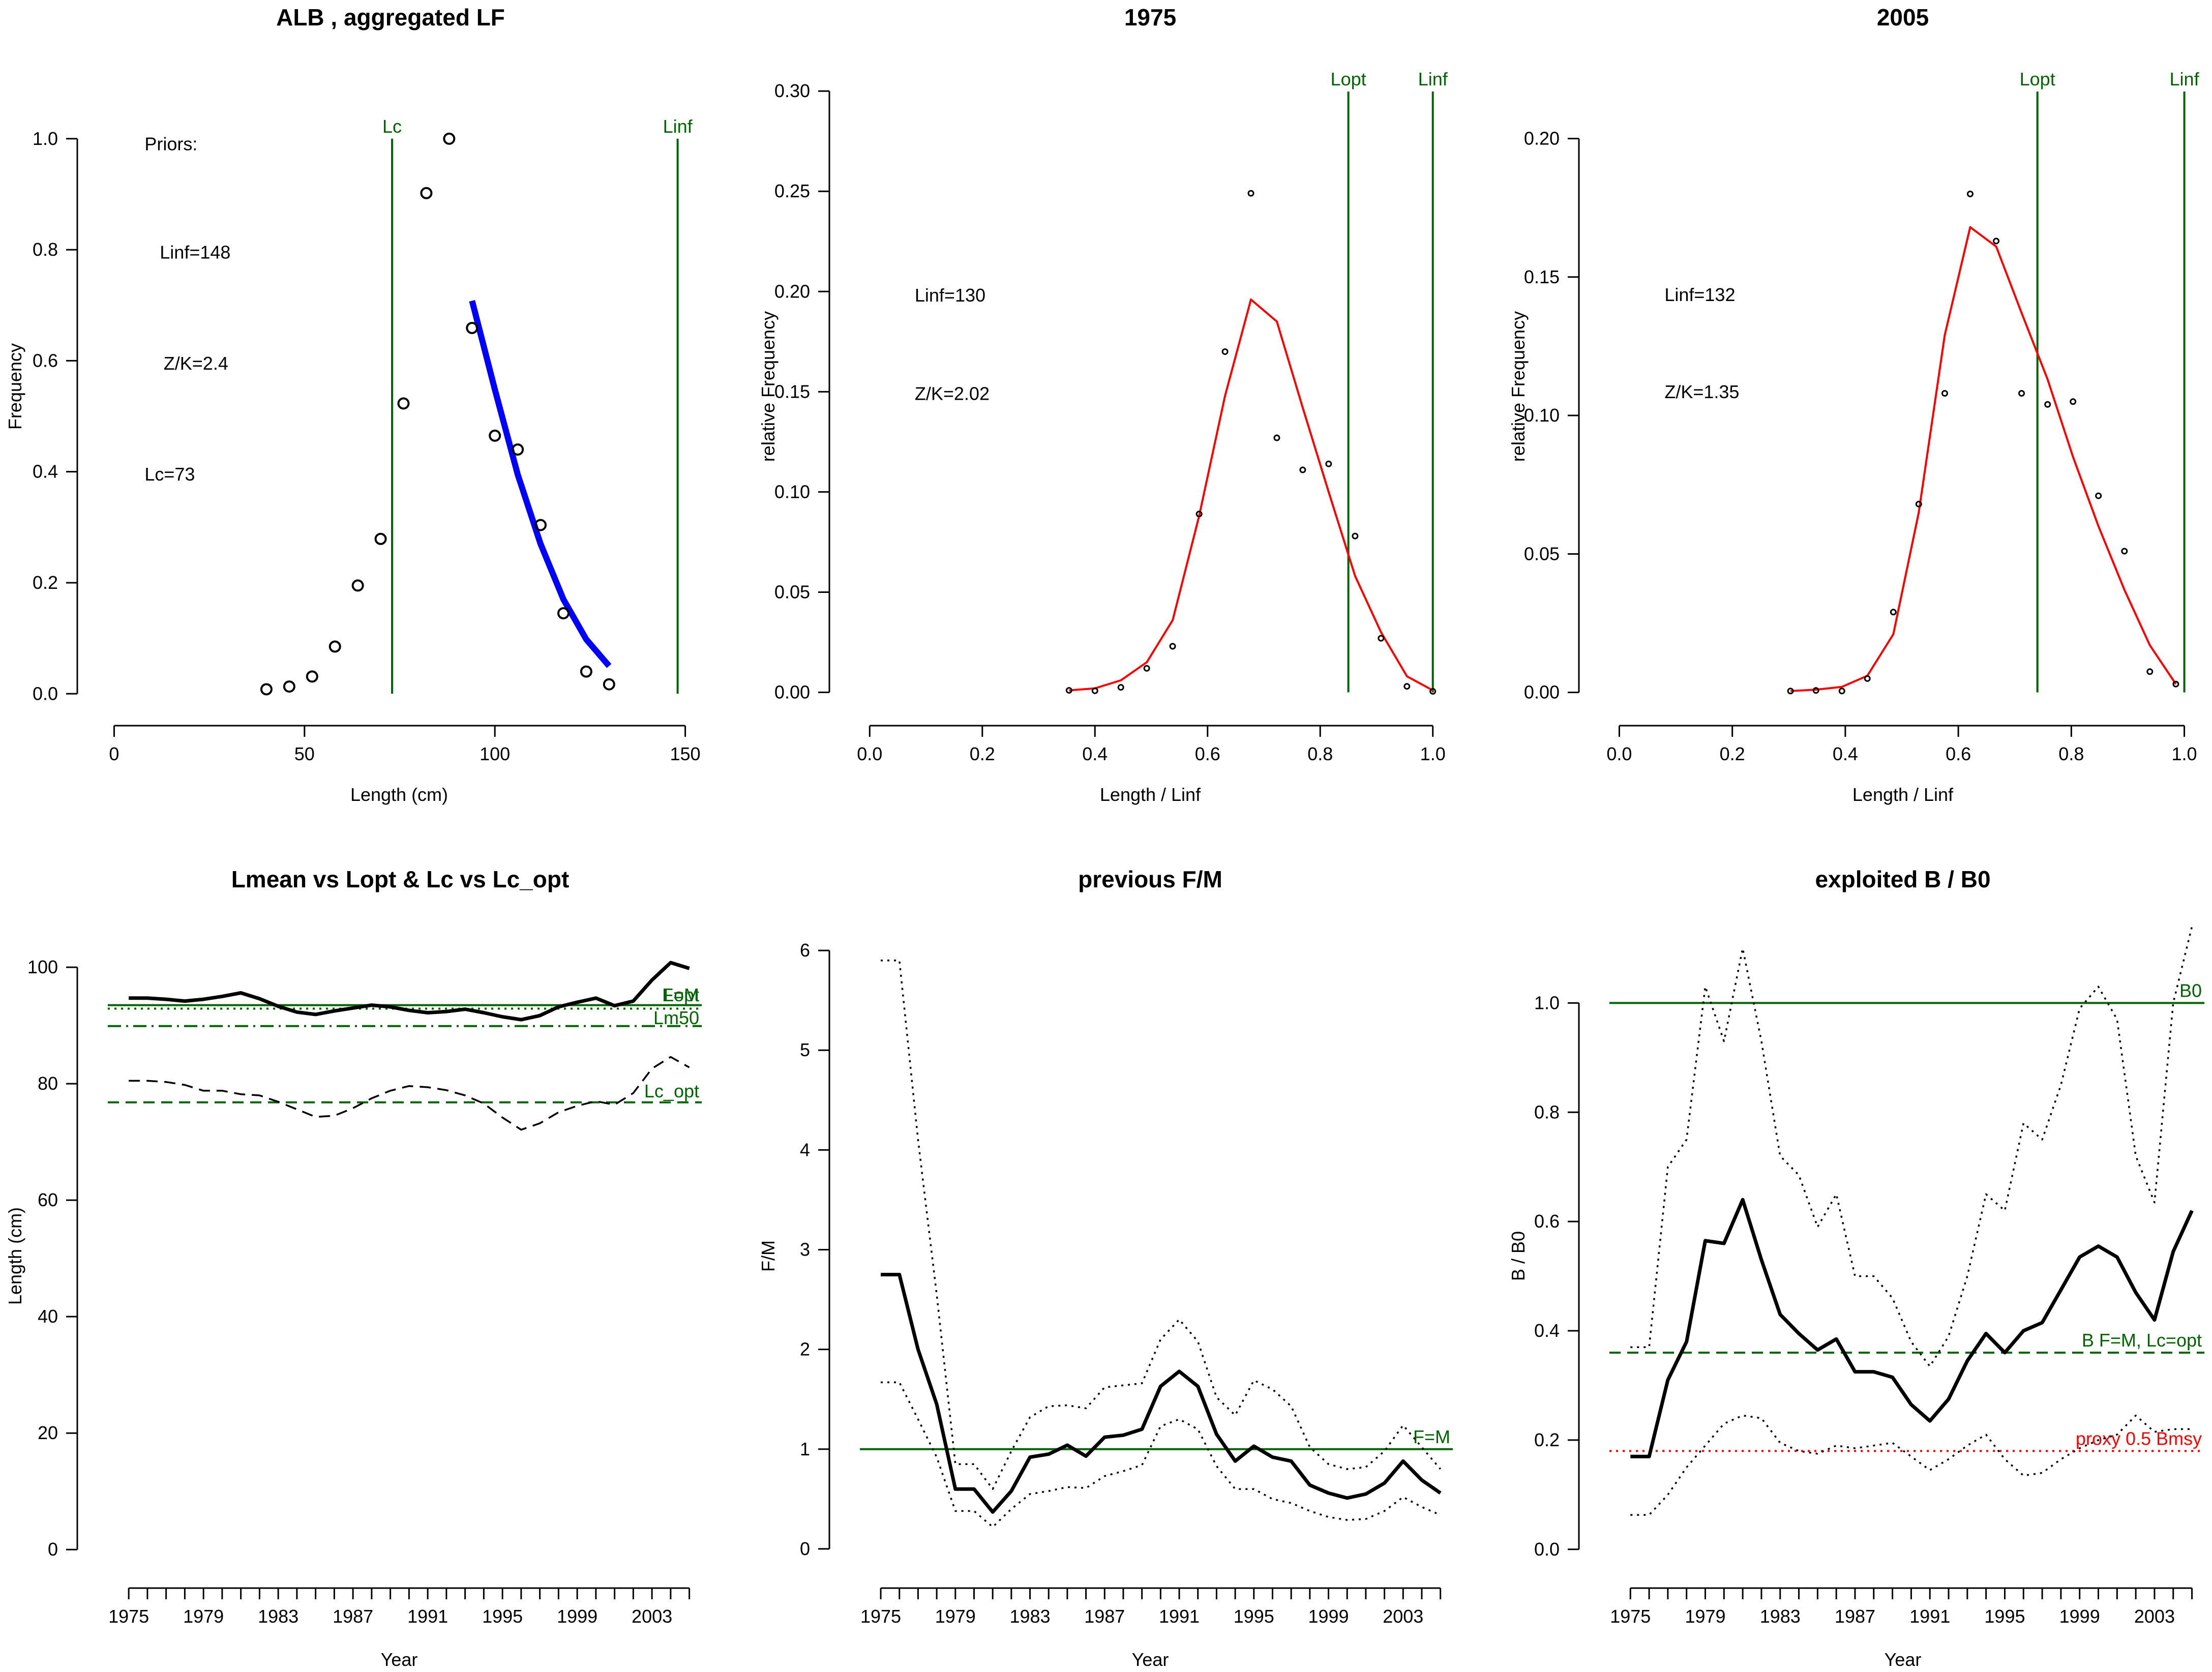 The width and height of the screenshot is (2212, 1672). Describe the element at coordinates (1903, 17) in the screenshot. I see `chart-title: 2005` at that location.